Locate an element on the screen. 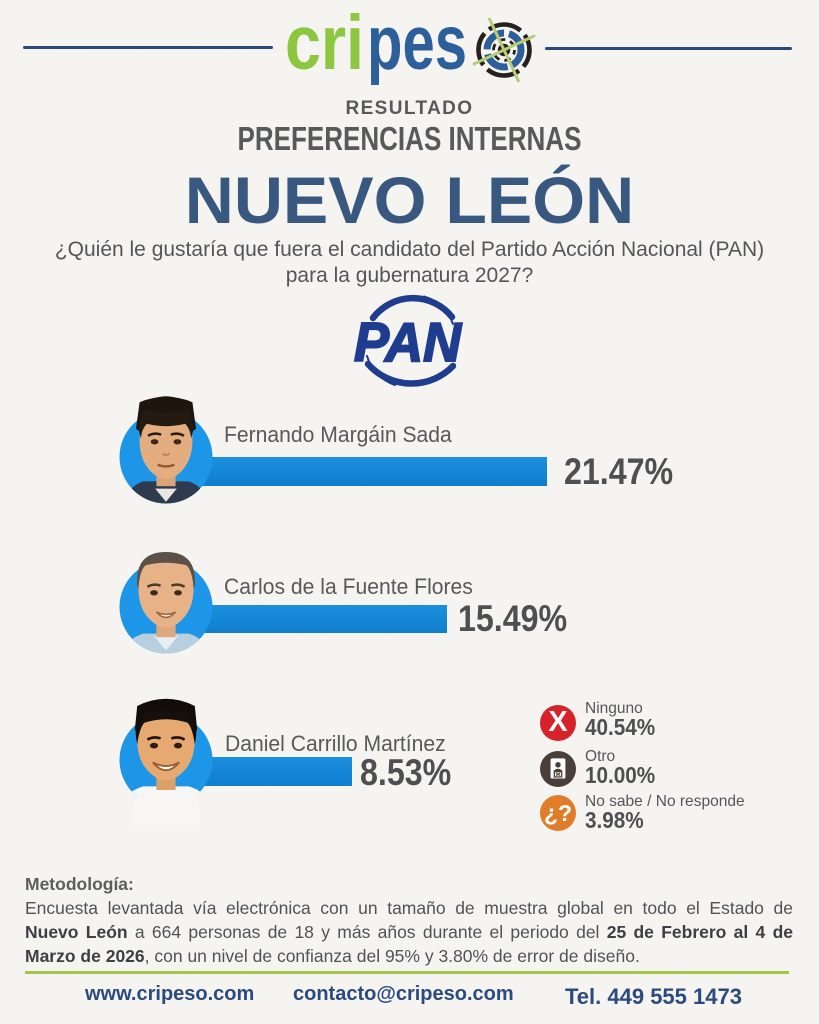  svg-text: PAN is located at coordinates (408, 342).